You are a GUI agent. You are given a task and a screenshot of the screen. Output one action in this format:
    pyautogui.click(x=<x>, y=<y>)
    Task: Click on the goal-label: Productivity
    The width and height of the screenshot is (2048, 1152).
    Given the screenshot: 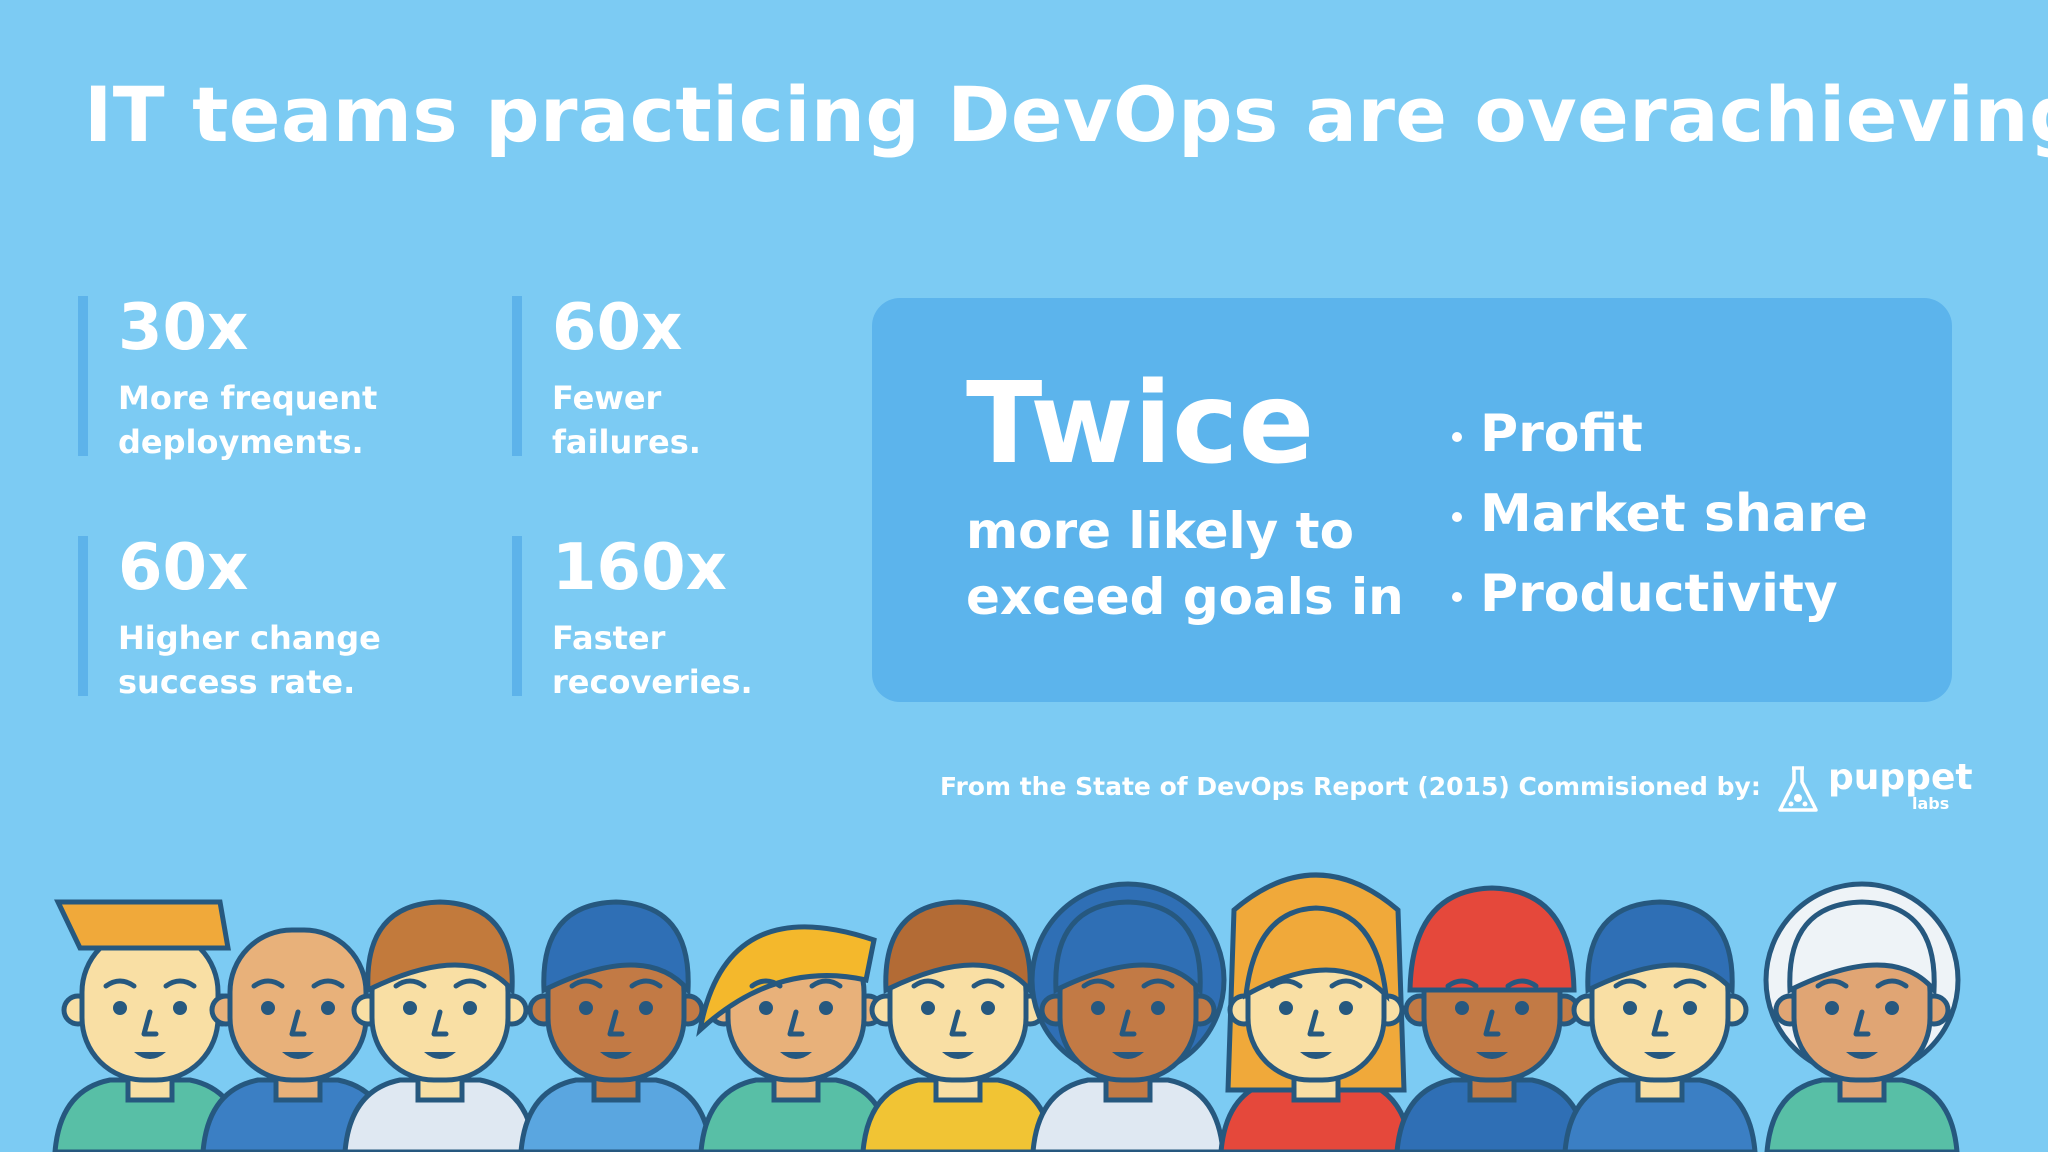 What is the action you would take?
    pyautogui.click(x=1659, y=594)
    